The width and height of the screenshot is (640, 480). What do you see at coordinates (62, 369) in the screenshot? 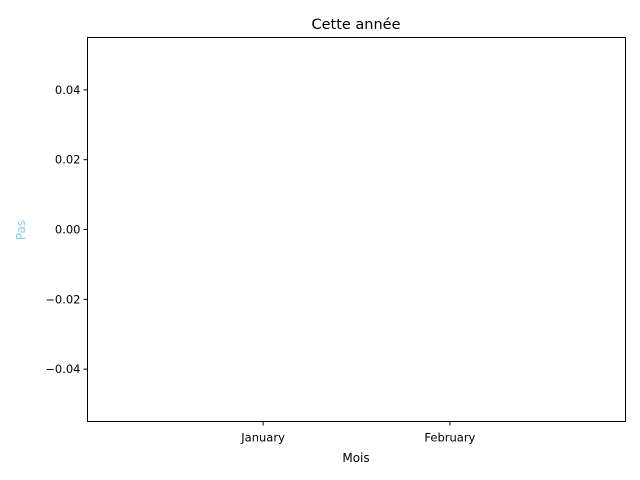
I see `y-tick-label: −0.04` at bounding box center [62, 369].